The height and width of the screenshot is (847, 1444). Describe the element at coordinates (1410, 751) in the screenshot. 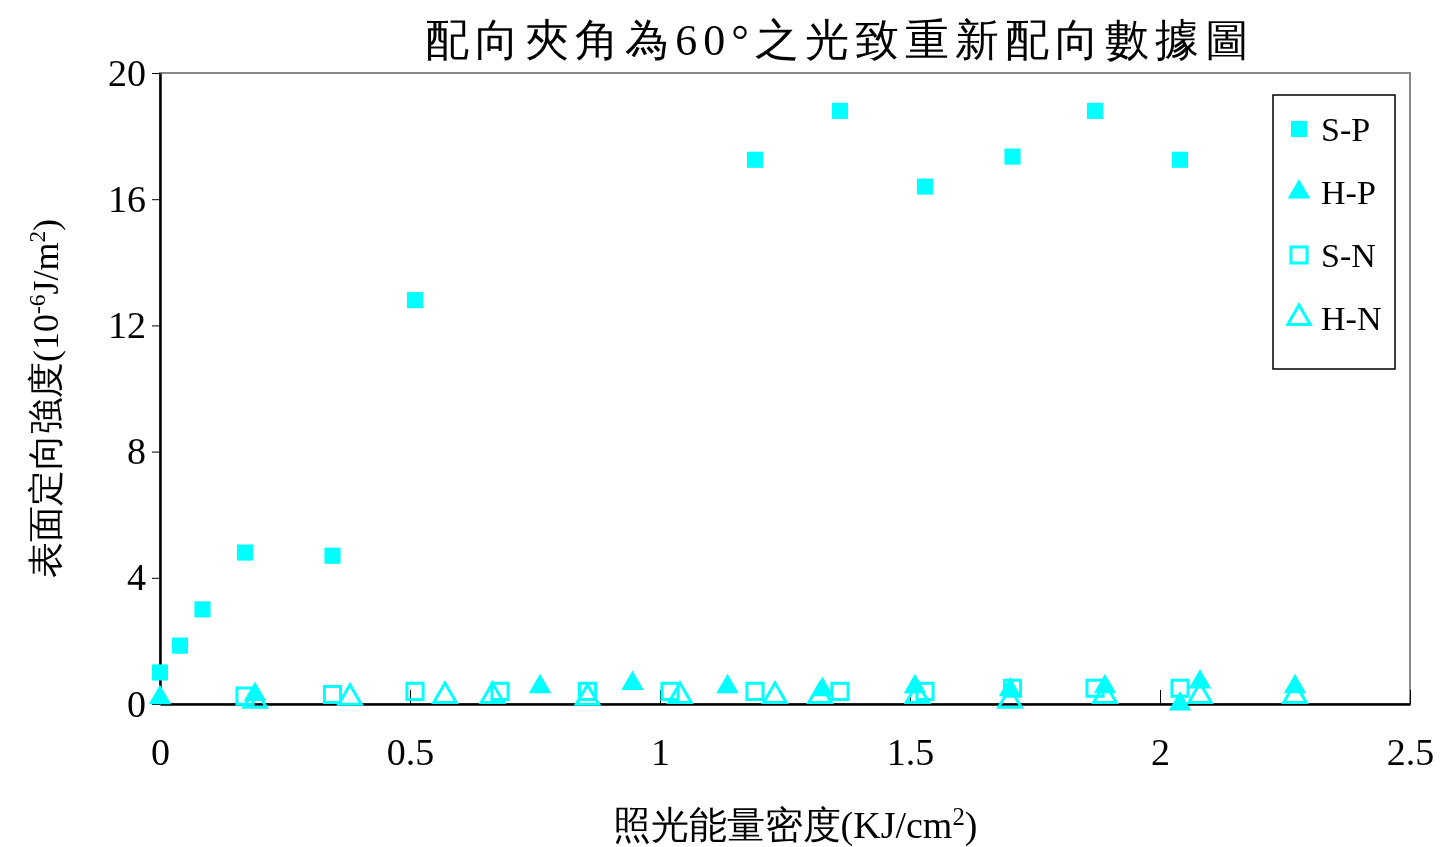

I see `x-tick-label: 2.5` at that location.